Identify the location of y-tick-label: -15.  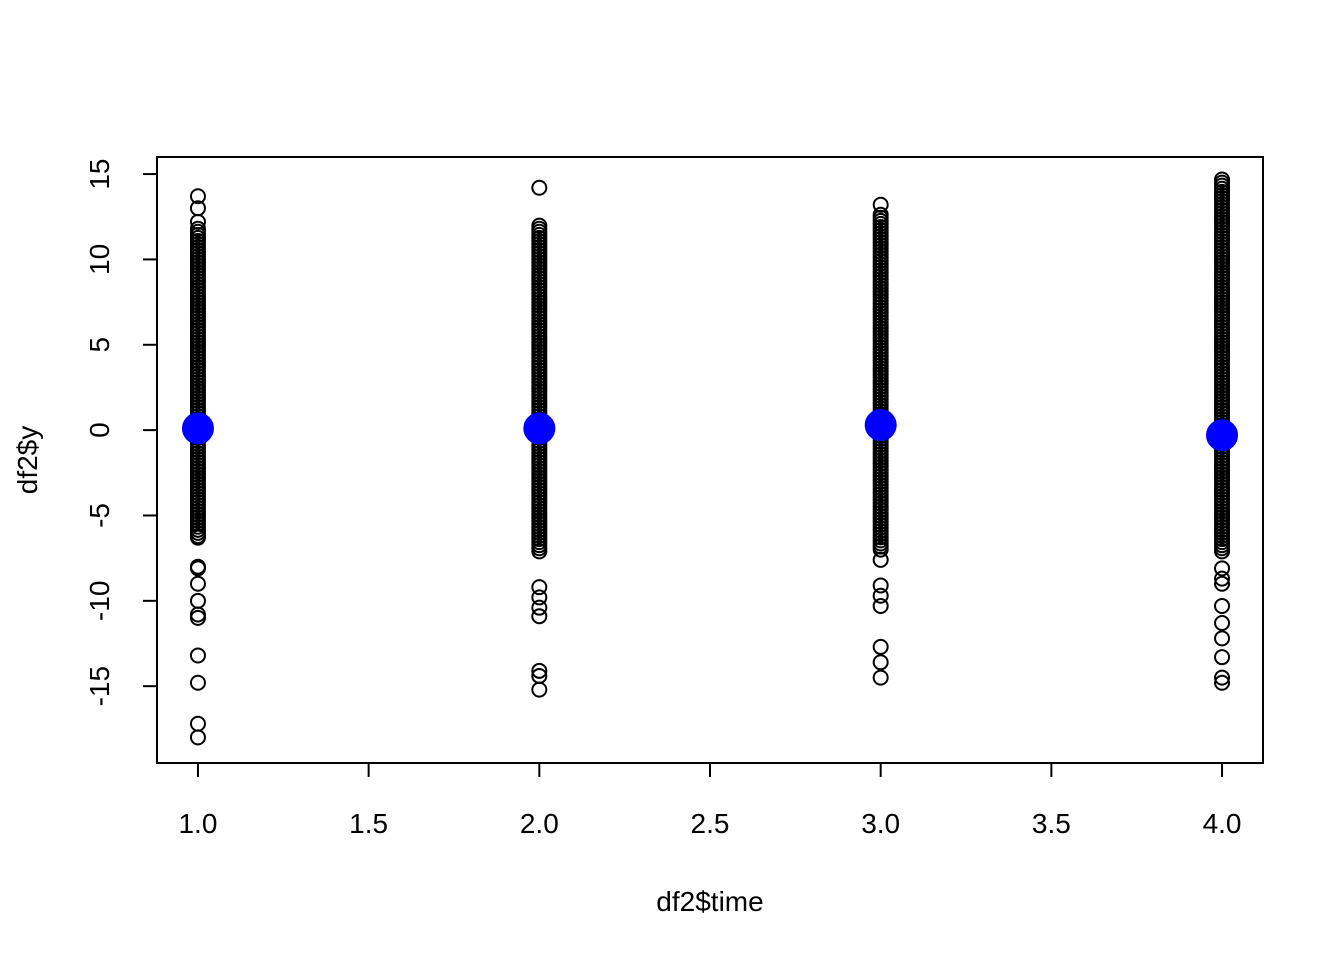
(99, 686).